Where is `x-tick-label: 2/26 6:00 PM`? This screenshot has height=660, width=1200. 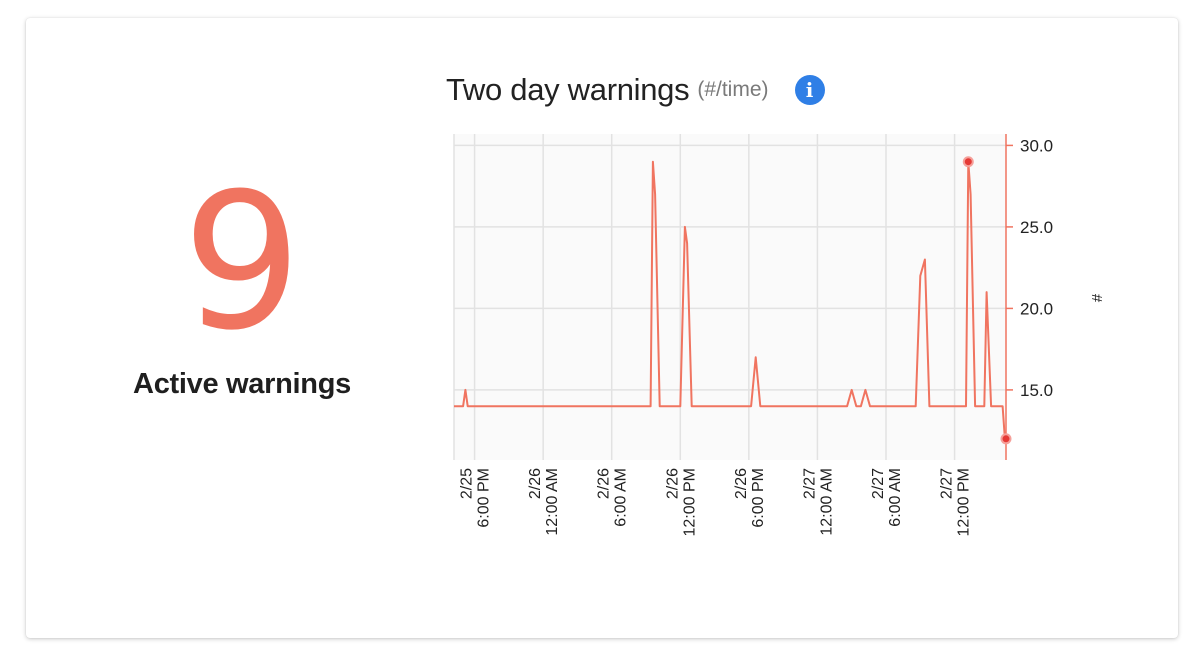 x-tick-label: 2/26 6:00 PM is located at coordinates (750, 498).